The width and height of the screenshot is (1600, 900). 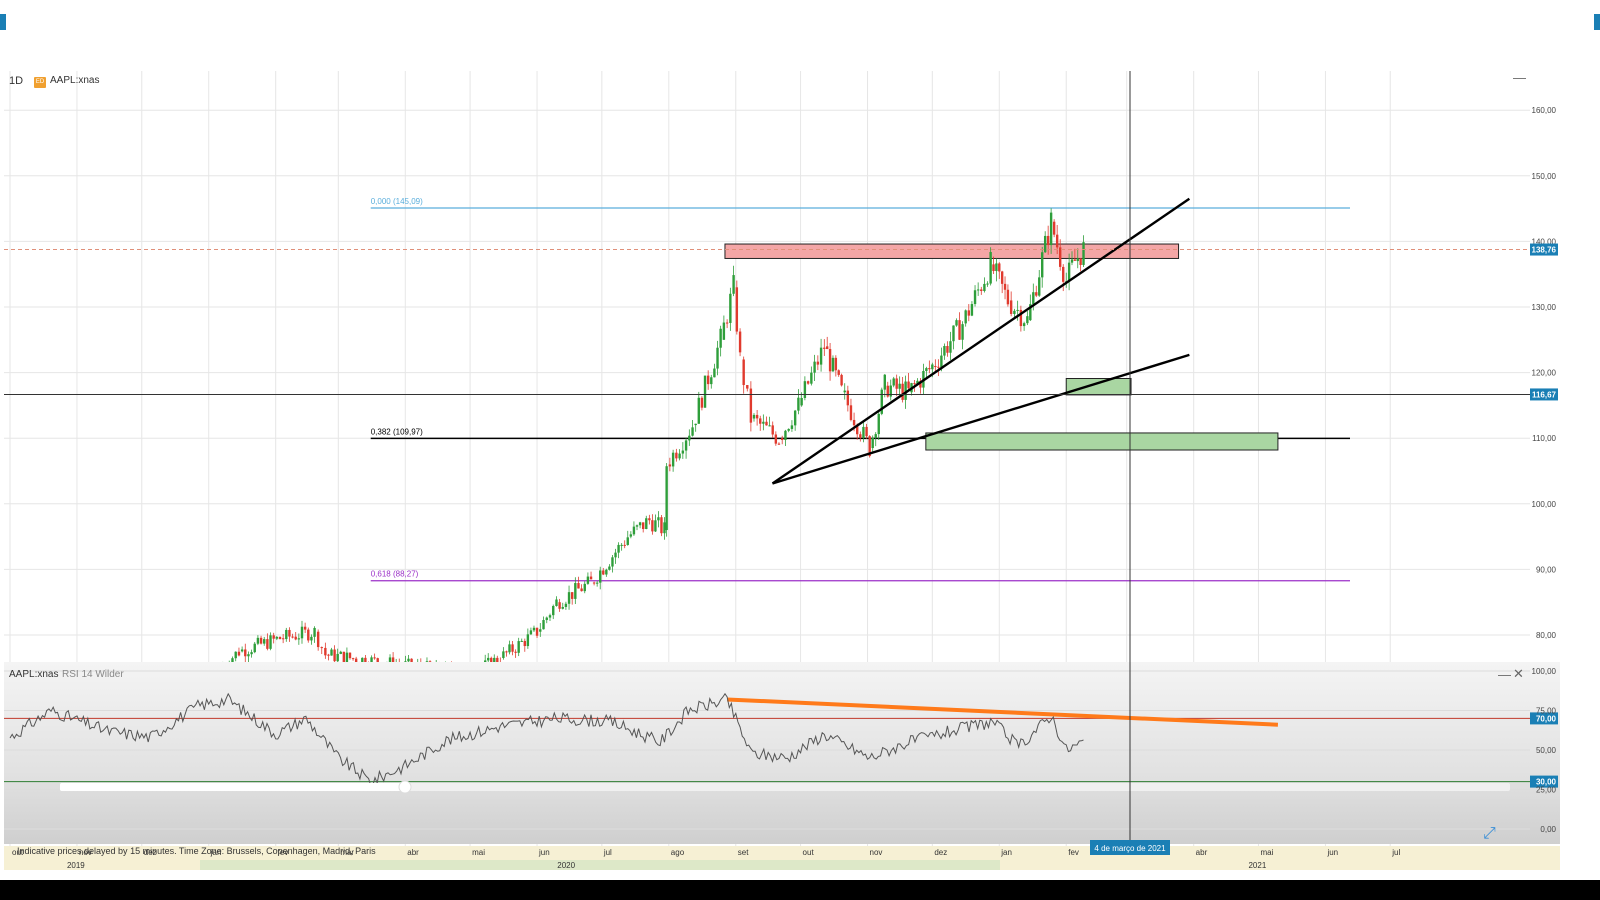 What do you see at coordinates (1006, 852) in the screenshot?
I see `month-label: jan` at bounding box center [1006, 852].